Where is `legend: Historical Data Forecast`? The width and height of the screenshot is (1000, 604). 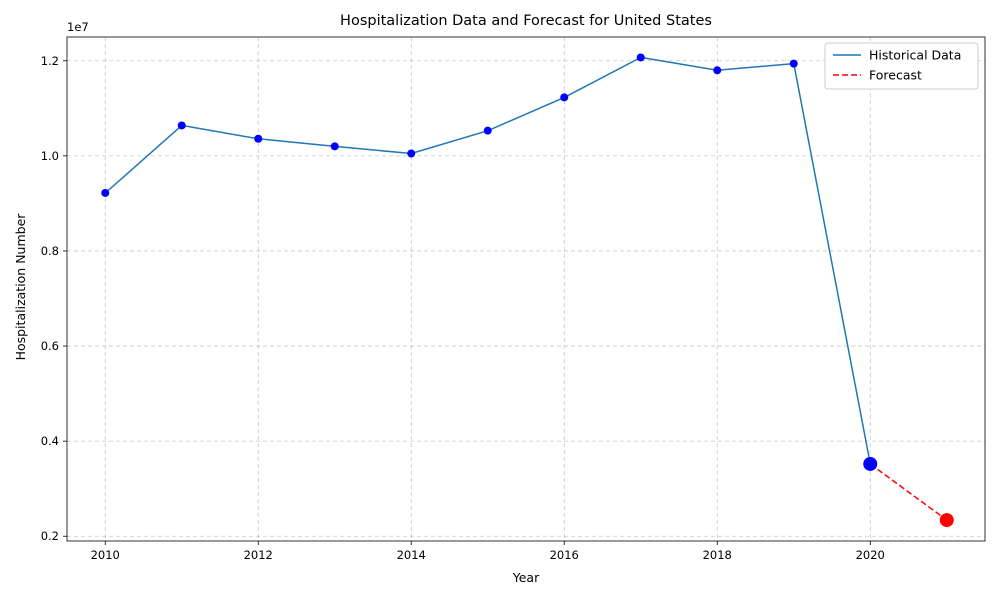 legend: Historical Data Forecast is located at coordinates (901, 66).